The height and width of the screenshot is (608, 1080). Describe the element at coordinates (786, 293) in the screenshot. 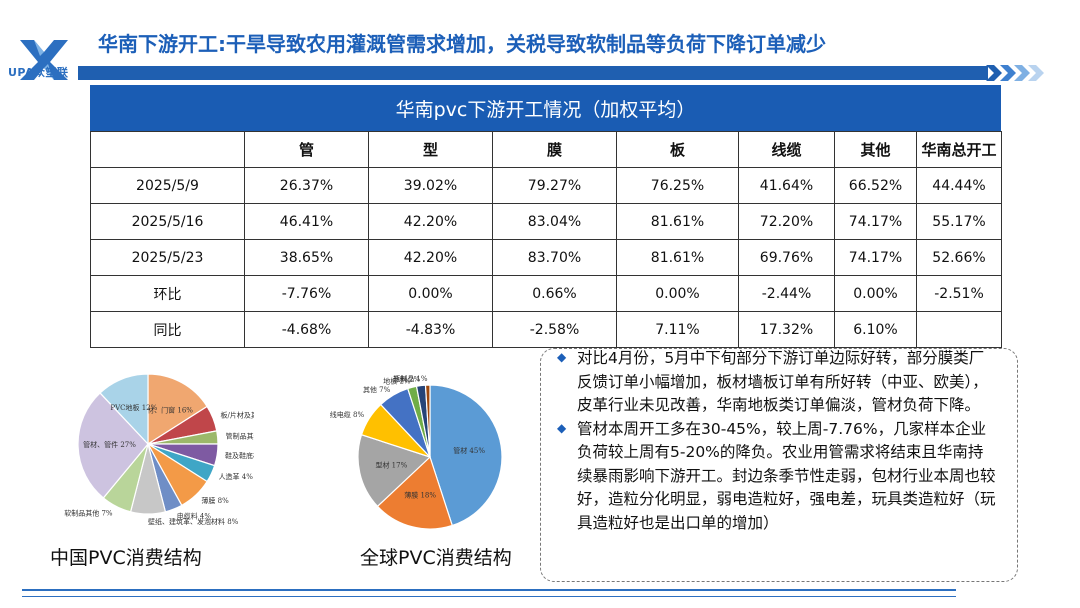

I see `table-cell: -2.44%` at that location.